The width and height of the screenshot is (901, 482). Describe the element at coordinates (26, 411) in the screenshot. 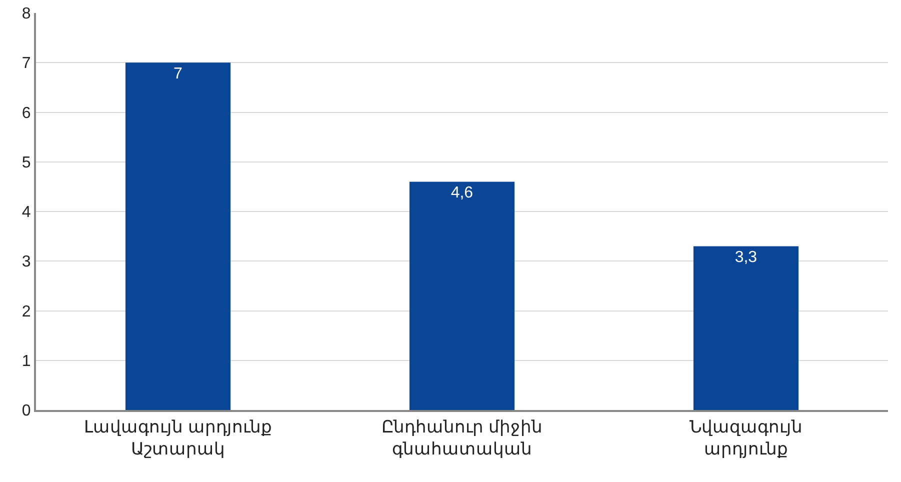

I see `y-tick-label: 0` at that location.